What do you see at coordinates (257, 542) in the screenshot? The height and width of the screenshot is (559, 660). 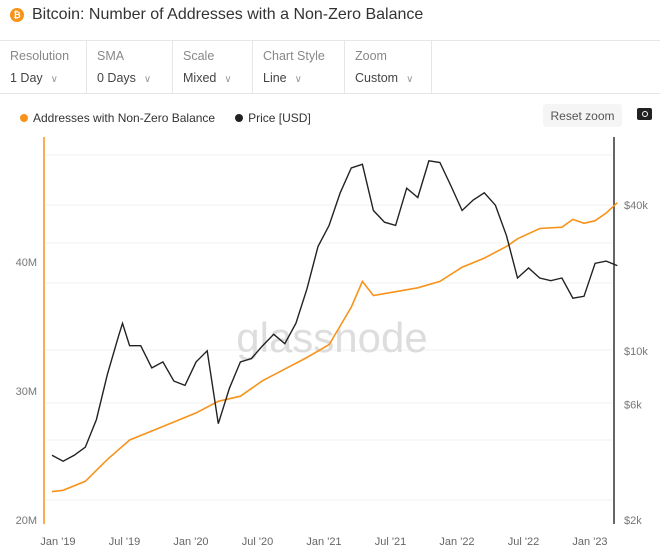 I see `x-tick-label: Jul '20` at bounding box center [257, 542].